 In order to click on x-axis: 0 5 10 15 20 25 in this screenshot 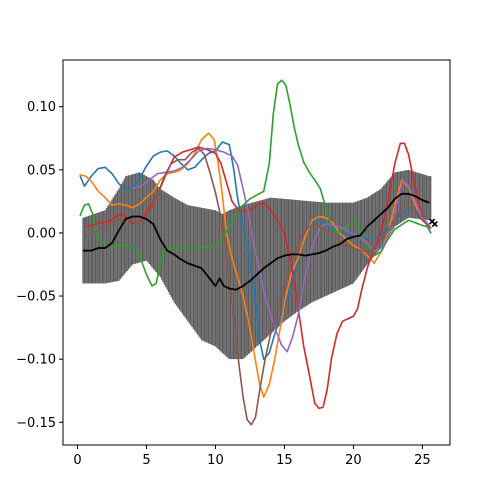, I will do `click(252, 456)`.